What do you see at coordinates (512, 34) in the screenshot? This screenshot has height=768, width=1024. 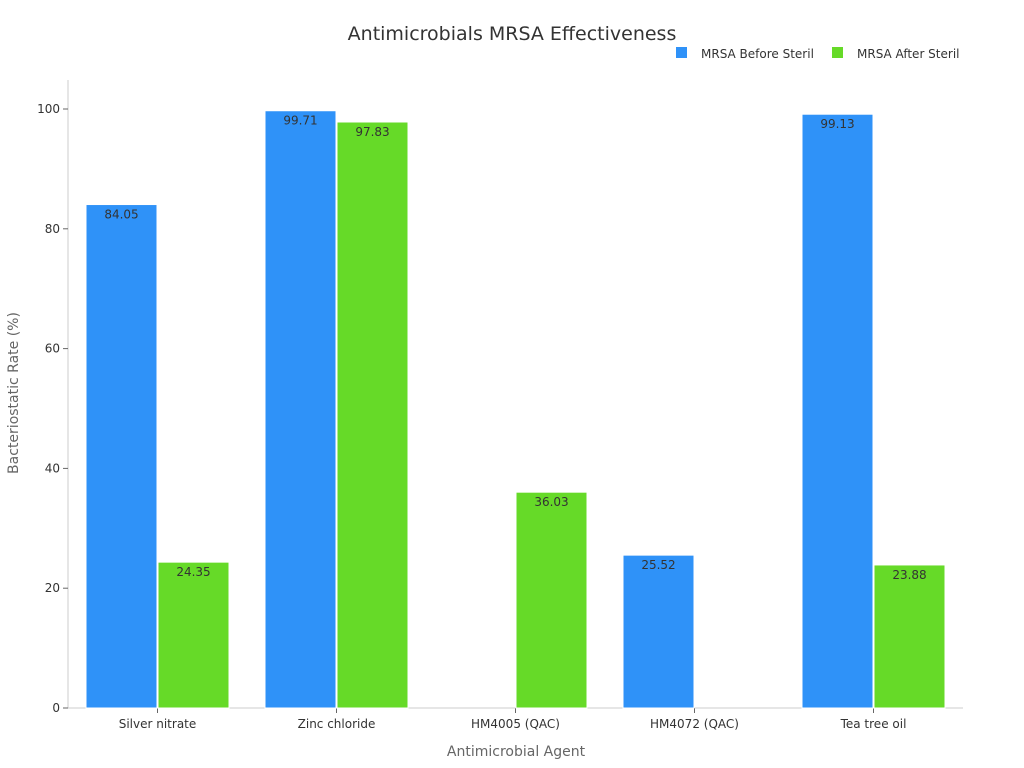 I see `chart-title: Antimicrobials MRSA Effectiveness` at bounding box center [512, 34].